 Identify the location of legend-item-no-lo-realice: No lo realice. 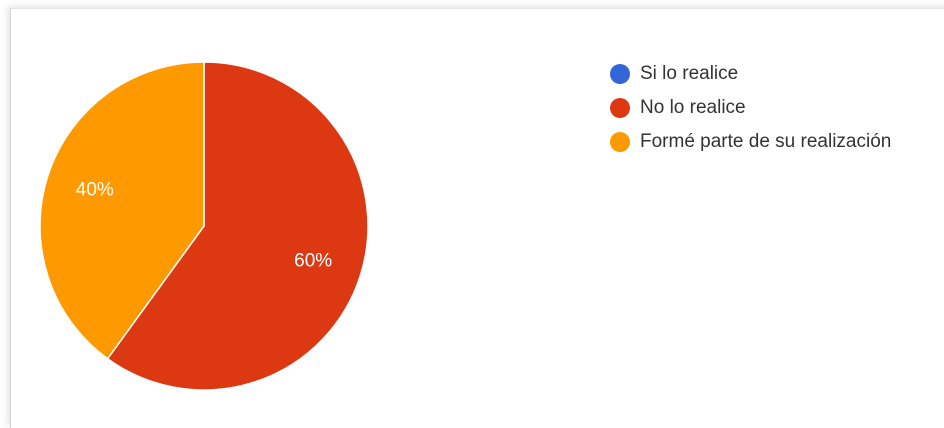
(750, 108).